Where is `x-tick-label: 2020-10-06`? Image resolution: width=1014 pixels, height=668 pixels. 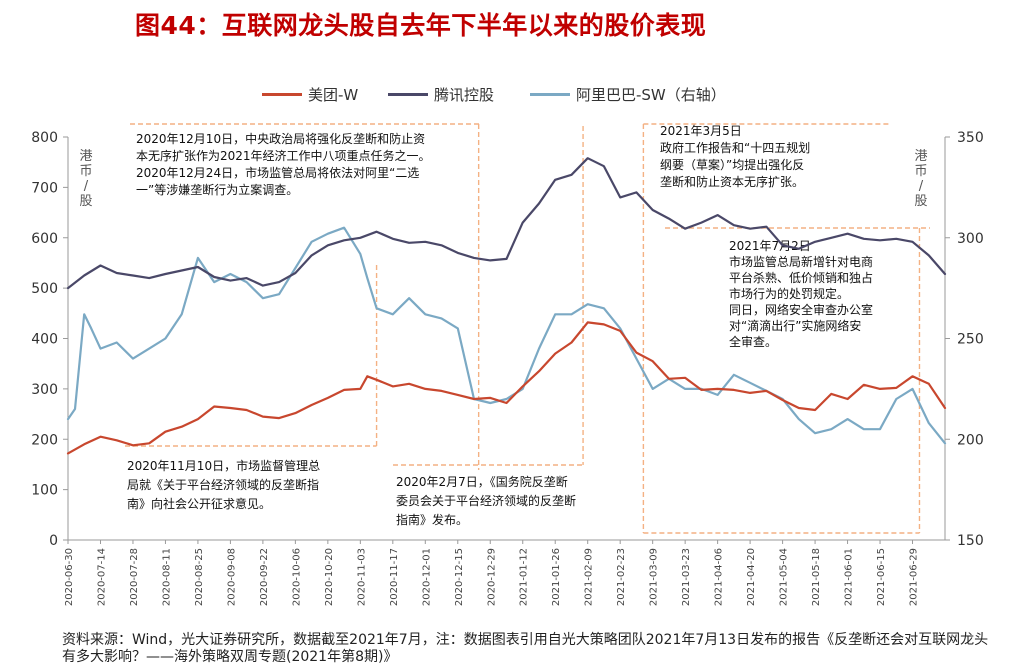 x-tick-label: 2020-10-06 is located at coordinates (296, 577).